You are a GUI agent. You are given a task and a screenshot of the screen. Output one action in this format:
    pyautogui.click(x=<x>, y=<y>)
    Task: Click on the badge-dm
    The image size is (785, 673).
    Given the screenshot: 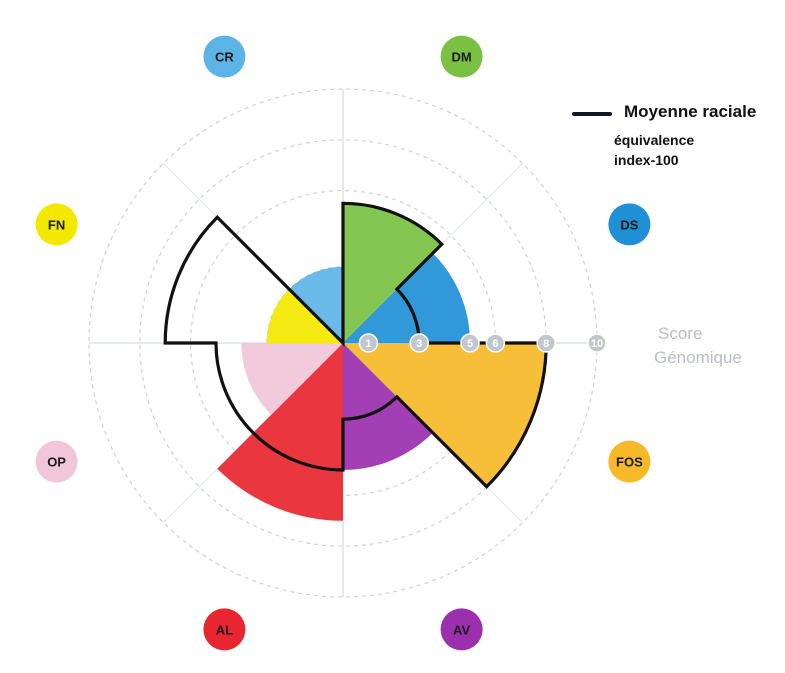 What is the action you would take?
    pyautogui.click(x=461, y=56)
    